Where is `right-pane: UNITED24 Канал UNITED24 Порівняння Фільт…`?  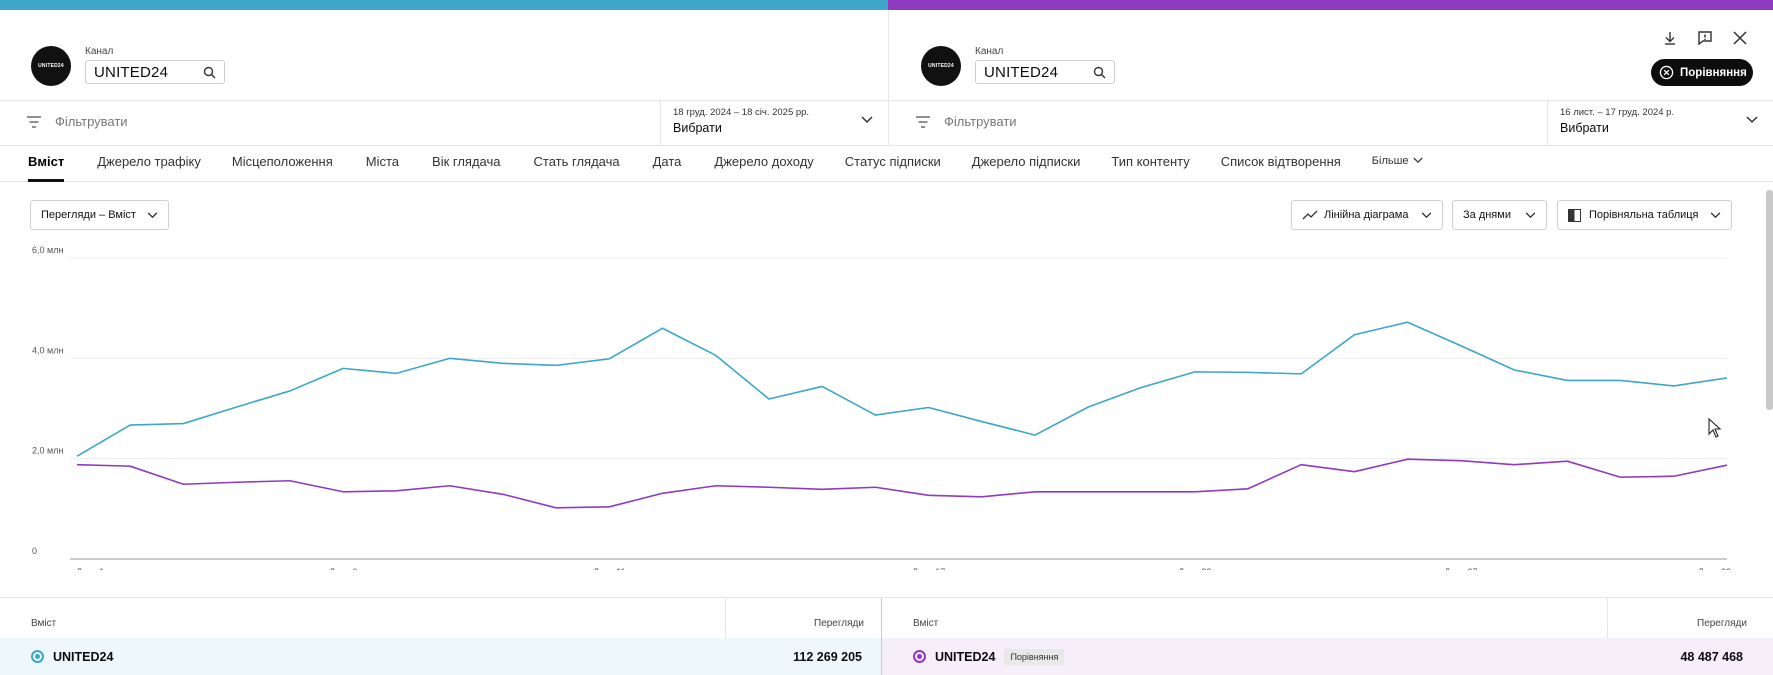 right-pane: UNITED24 Канал UNITED24 Порівняння Фільт… is located at coordinates (1331, 78).